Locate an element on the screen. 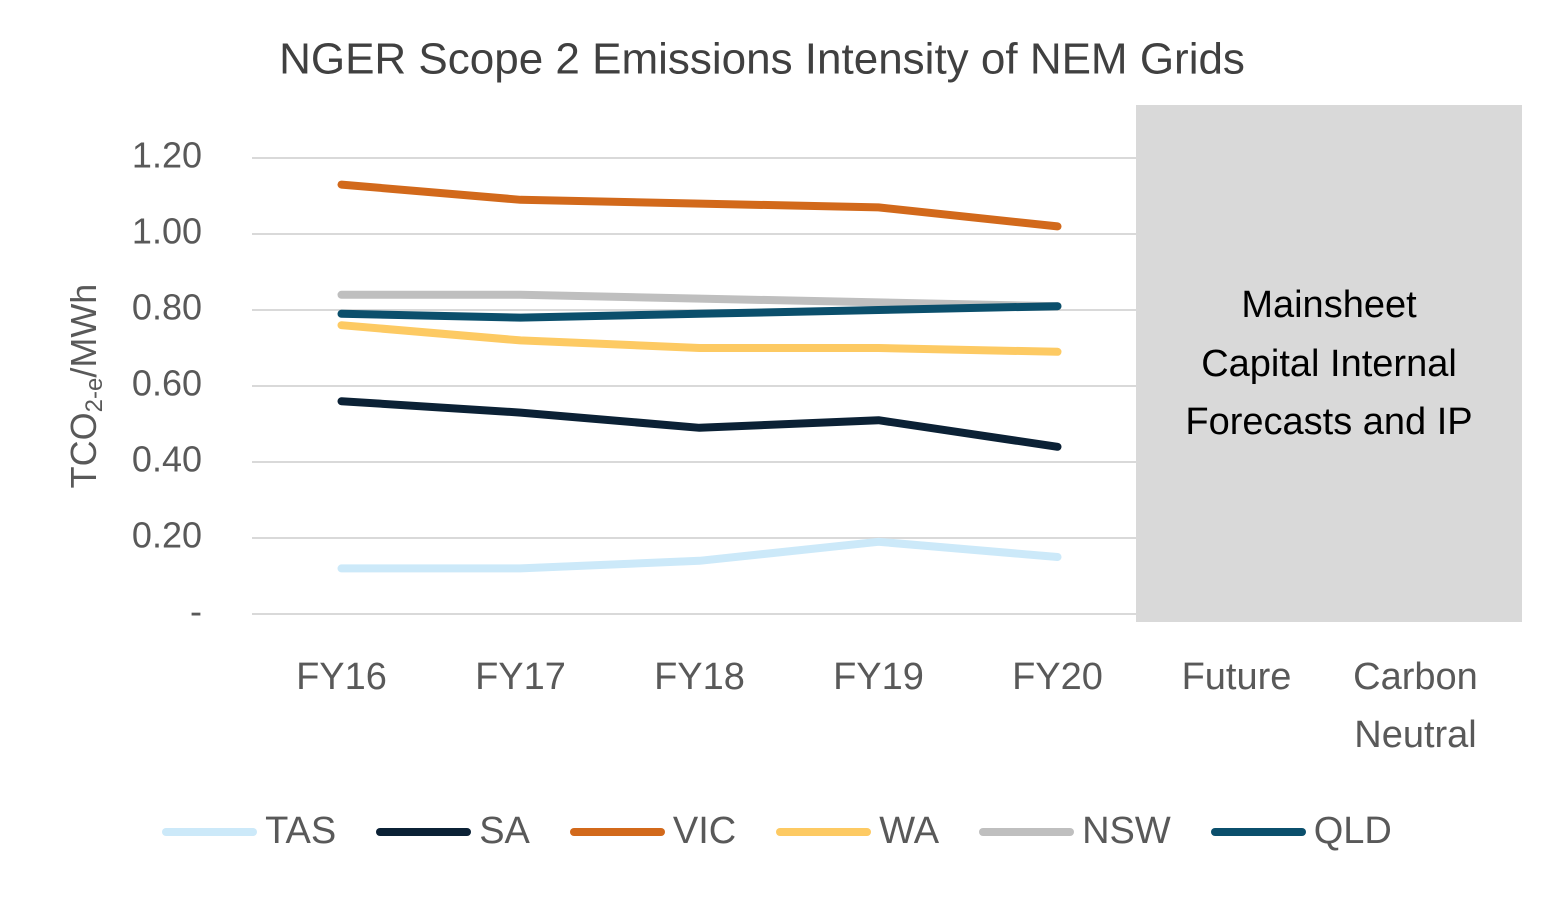 This screenshot has width=1554, height=905. x-tick-label: FY19 is located at coordinates (878, 677).